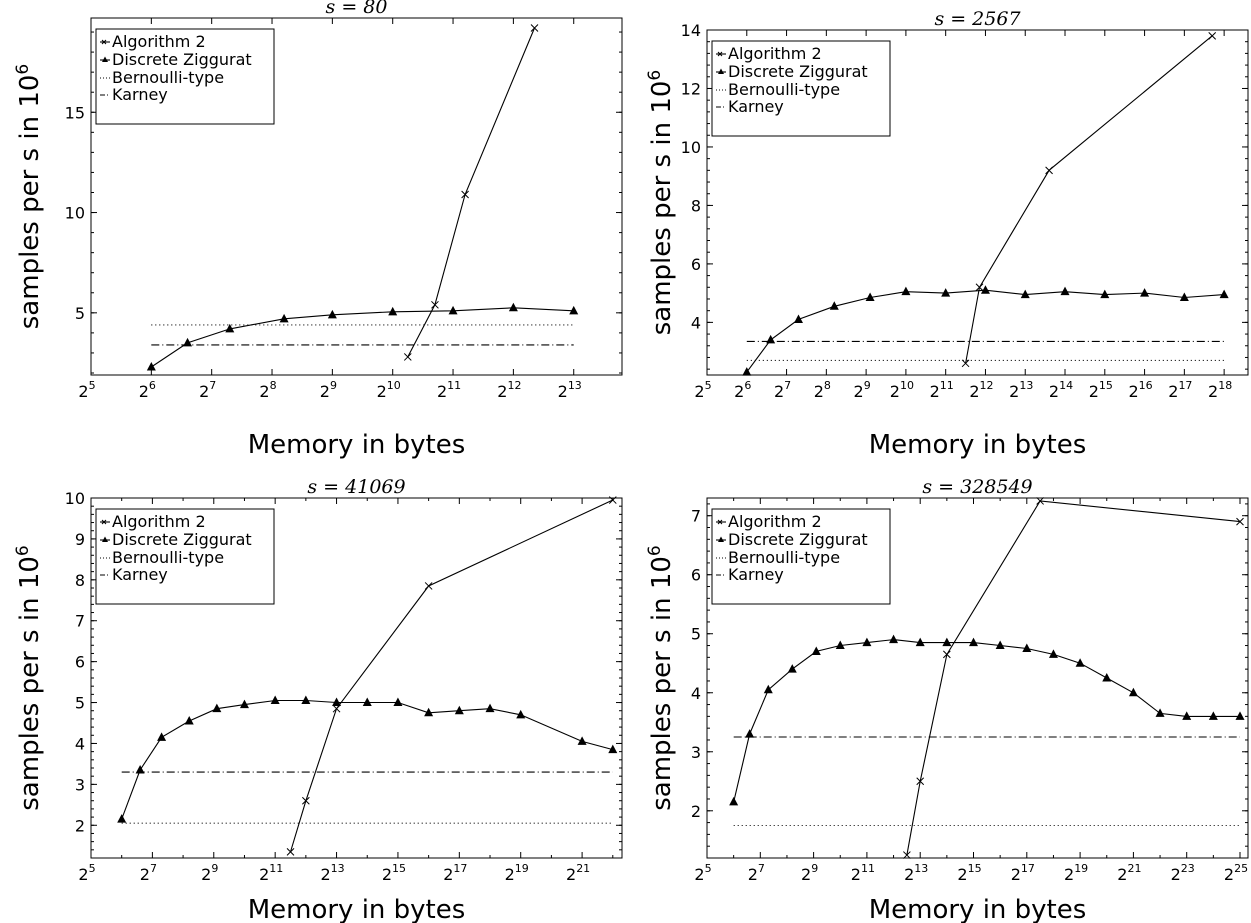 This screenshot has width=1251, height=923. What do you see at coordinates (1180, 390) in the screenshot?
I see `x-tick-label: 217` at bounding box center [1180, 390].